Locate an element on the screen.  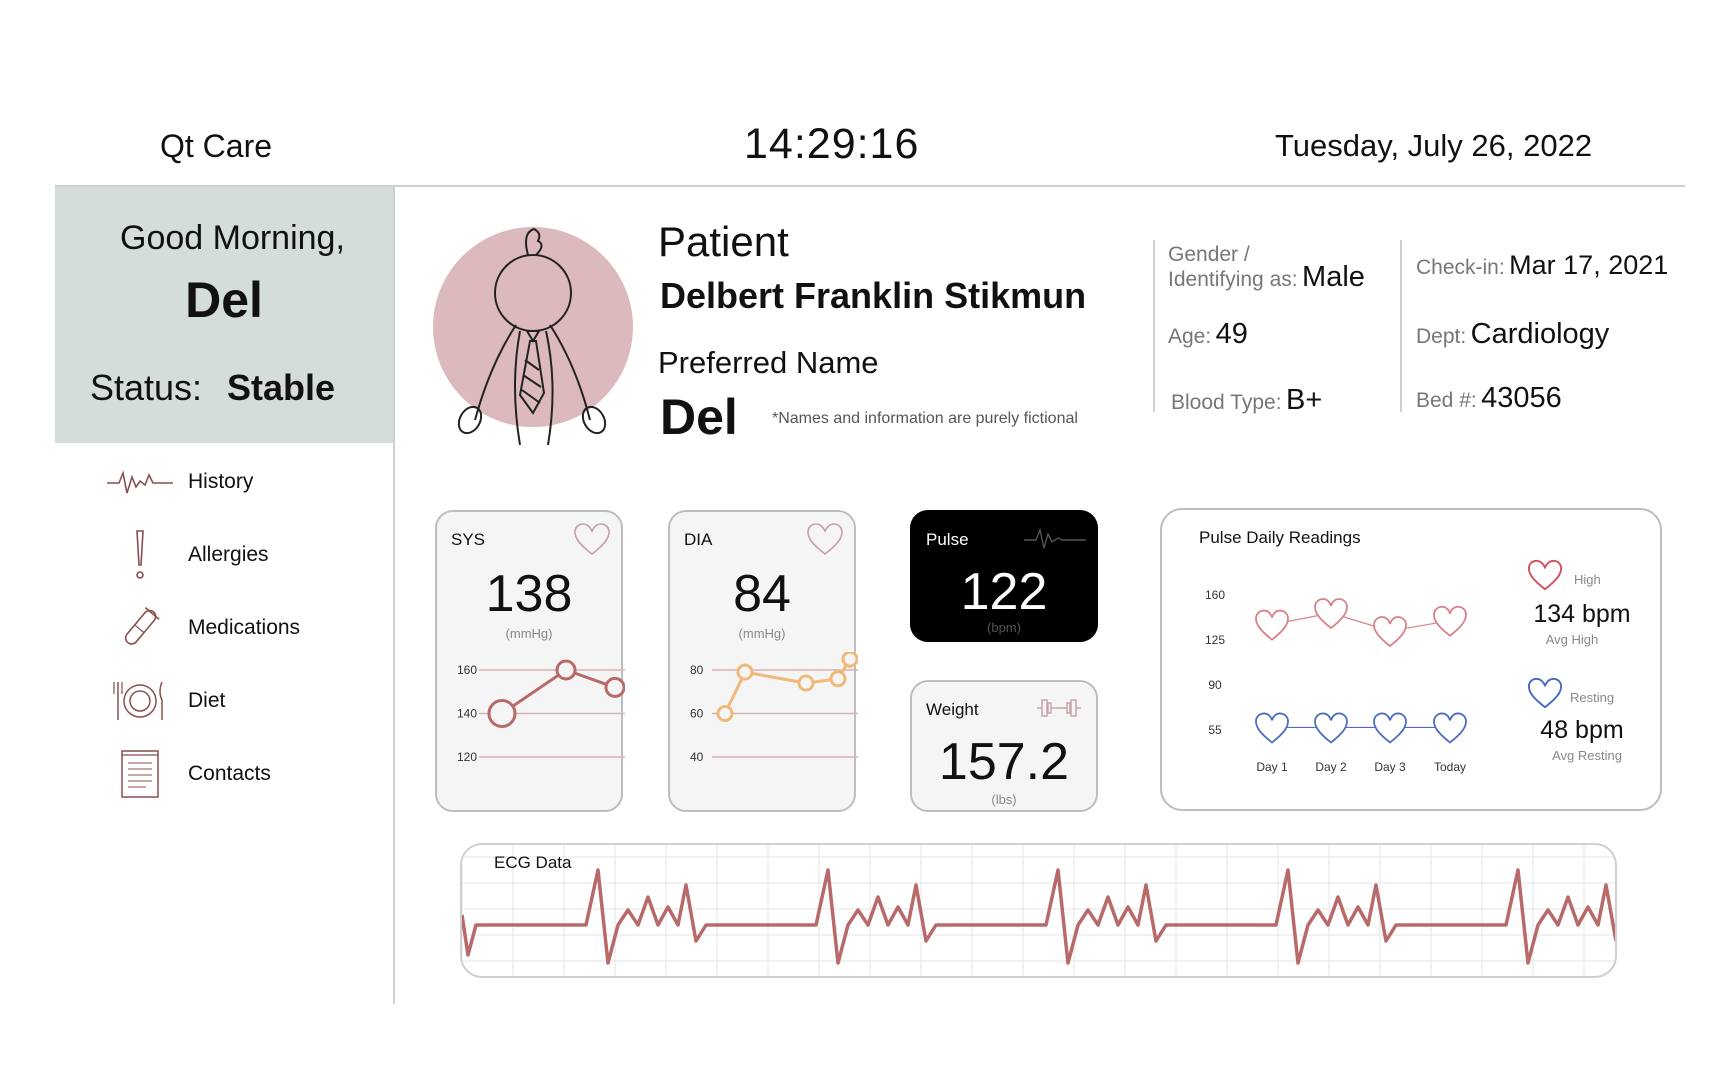
patient-full-name: Delbert Franklin Stikmun is located at coordinates (873, 295).